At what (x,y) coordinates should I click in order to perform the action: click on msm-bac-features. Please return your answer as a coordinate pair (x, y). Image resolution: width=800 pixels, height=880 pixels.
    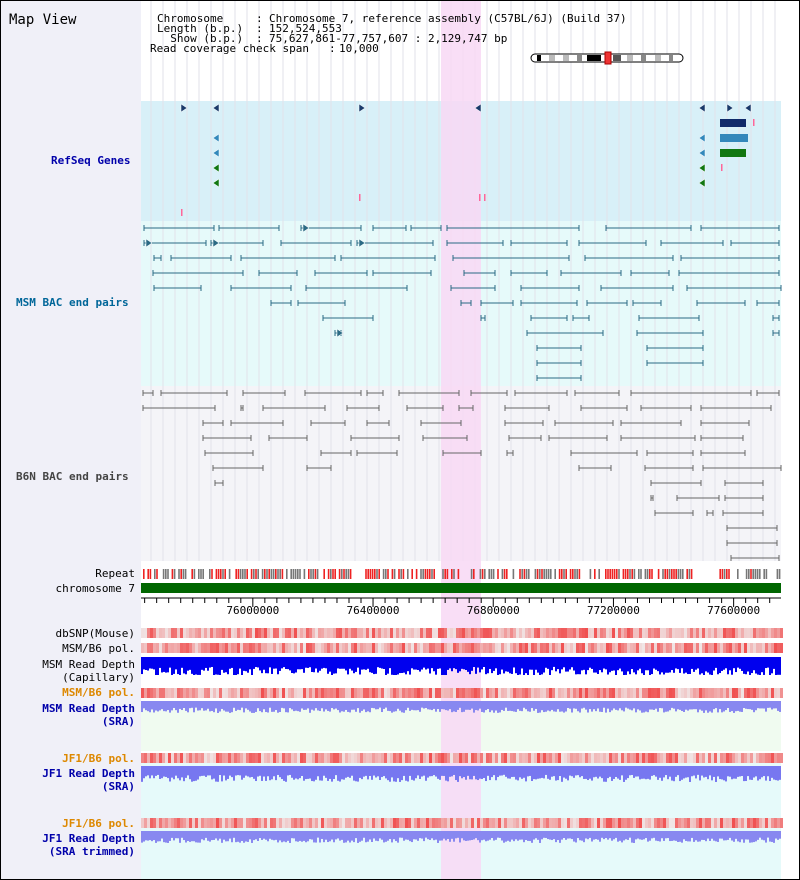
    Looking at the image, I should click on (462, 302).